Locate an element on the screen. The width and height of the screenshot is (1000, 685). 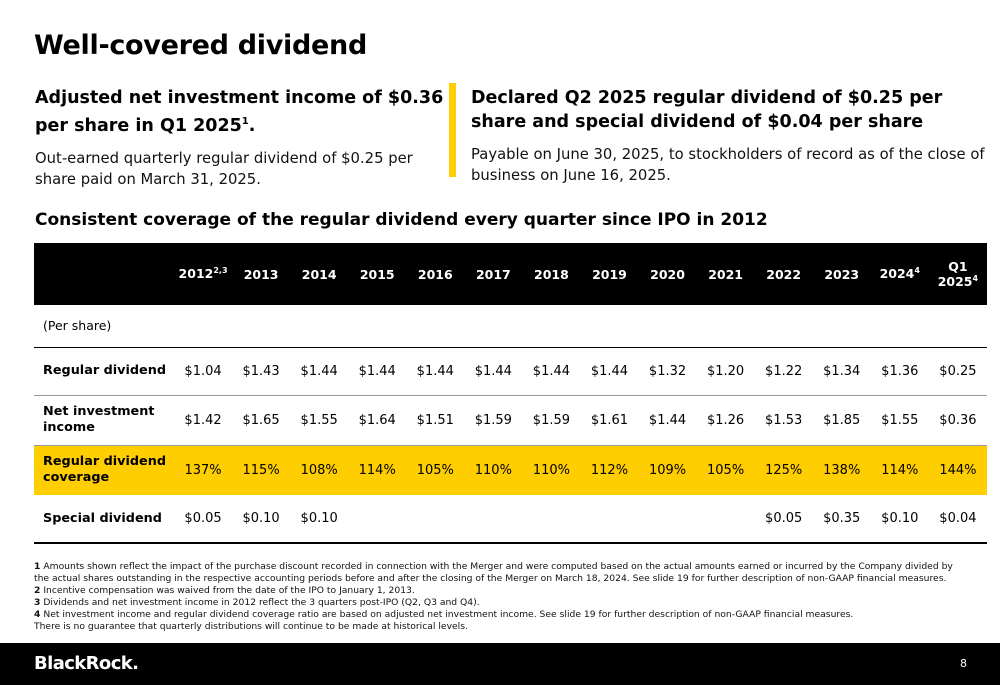
table-cell: $1.32 is located at coordinates (667, 371).